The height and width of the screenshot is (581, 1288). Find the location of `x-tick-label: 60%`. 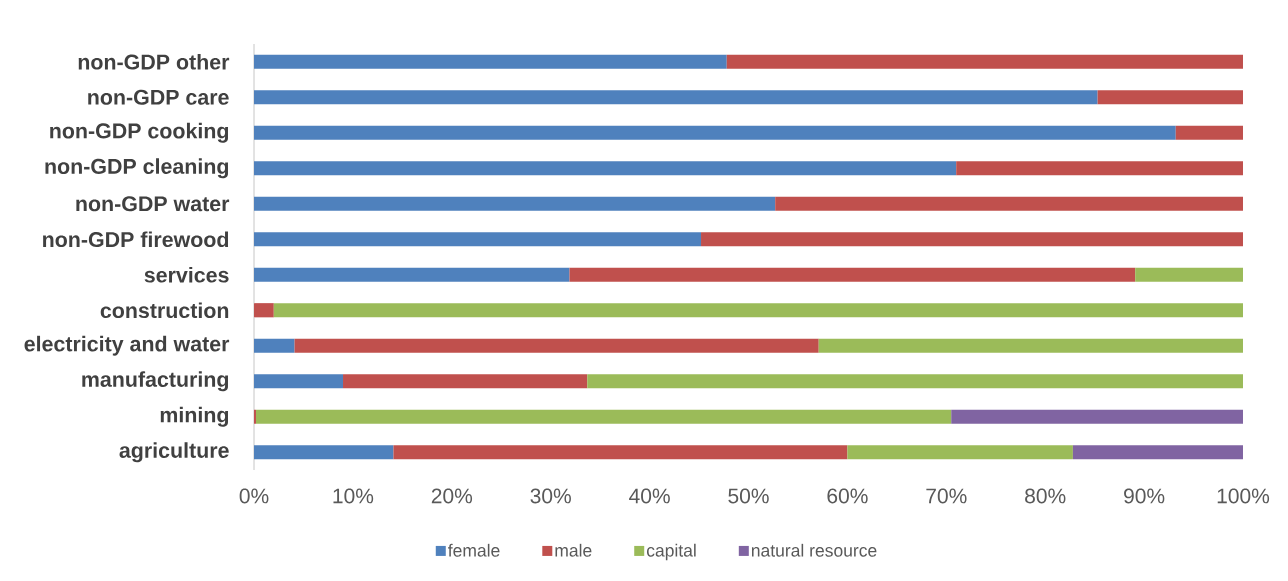

x-tick-label: 60% is located at coordinates (847, 496).